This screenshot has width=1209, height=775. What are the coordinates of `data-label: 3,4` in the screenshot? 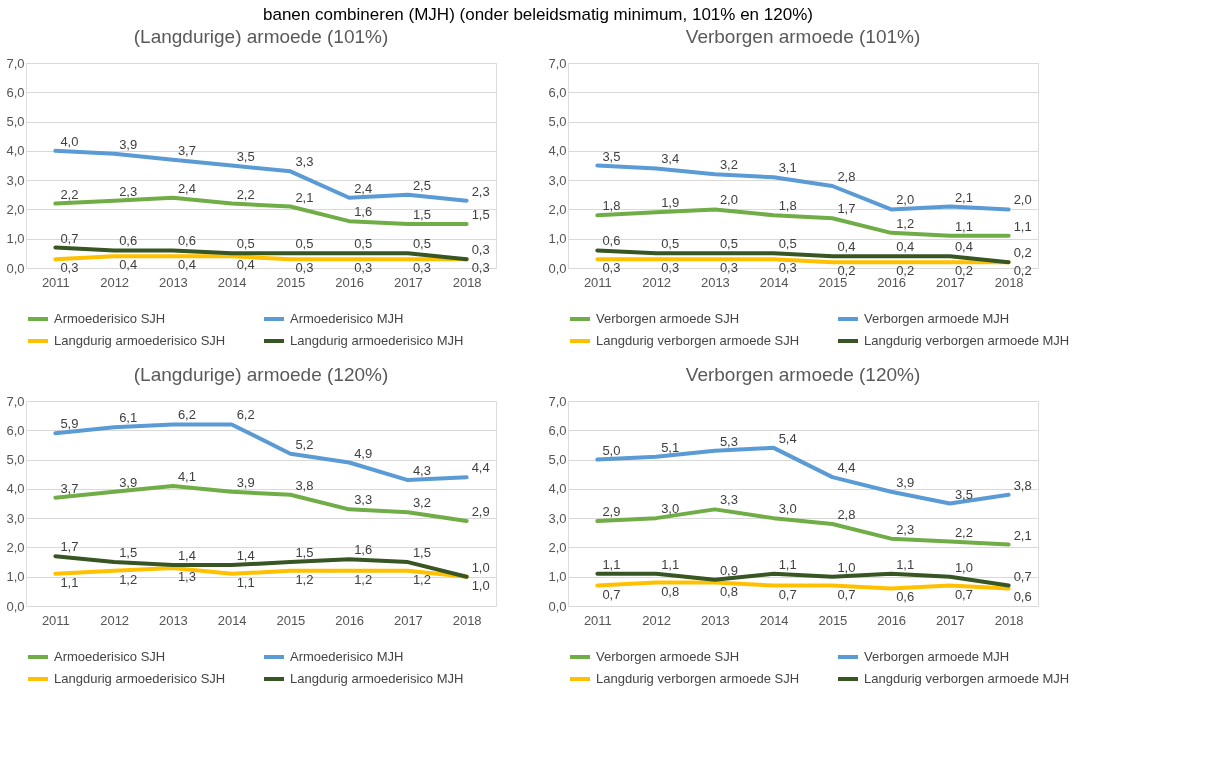 It's located at (670, 159).